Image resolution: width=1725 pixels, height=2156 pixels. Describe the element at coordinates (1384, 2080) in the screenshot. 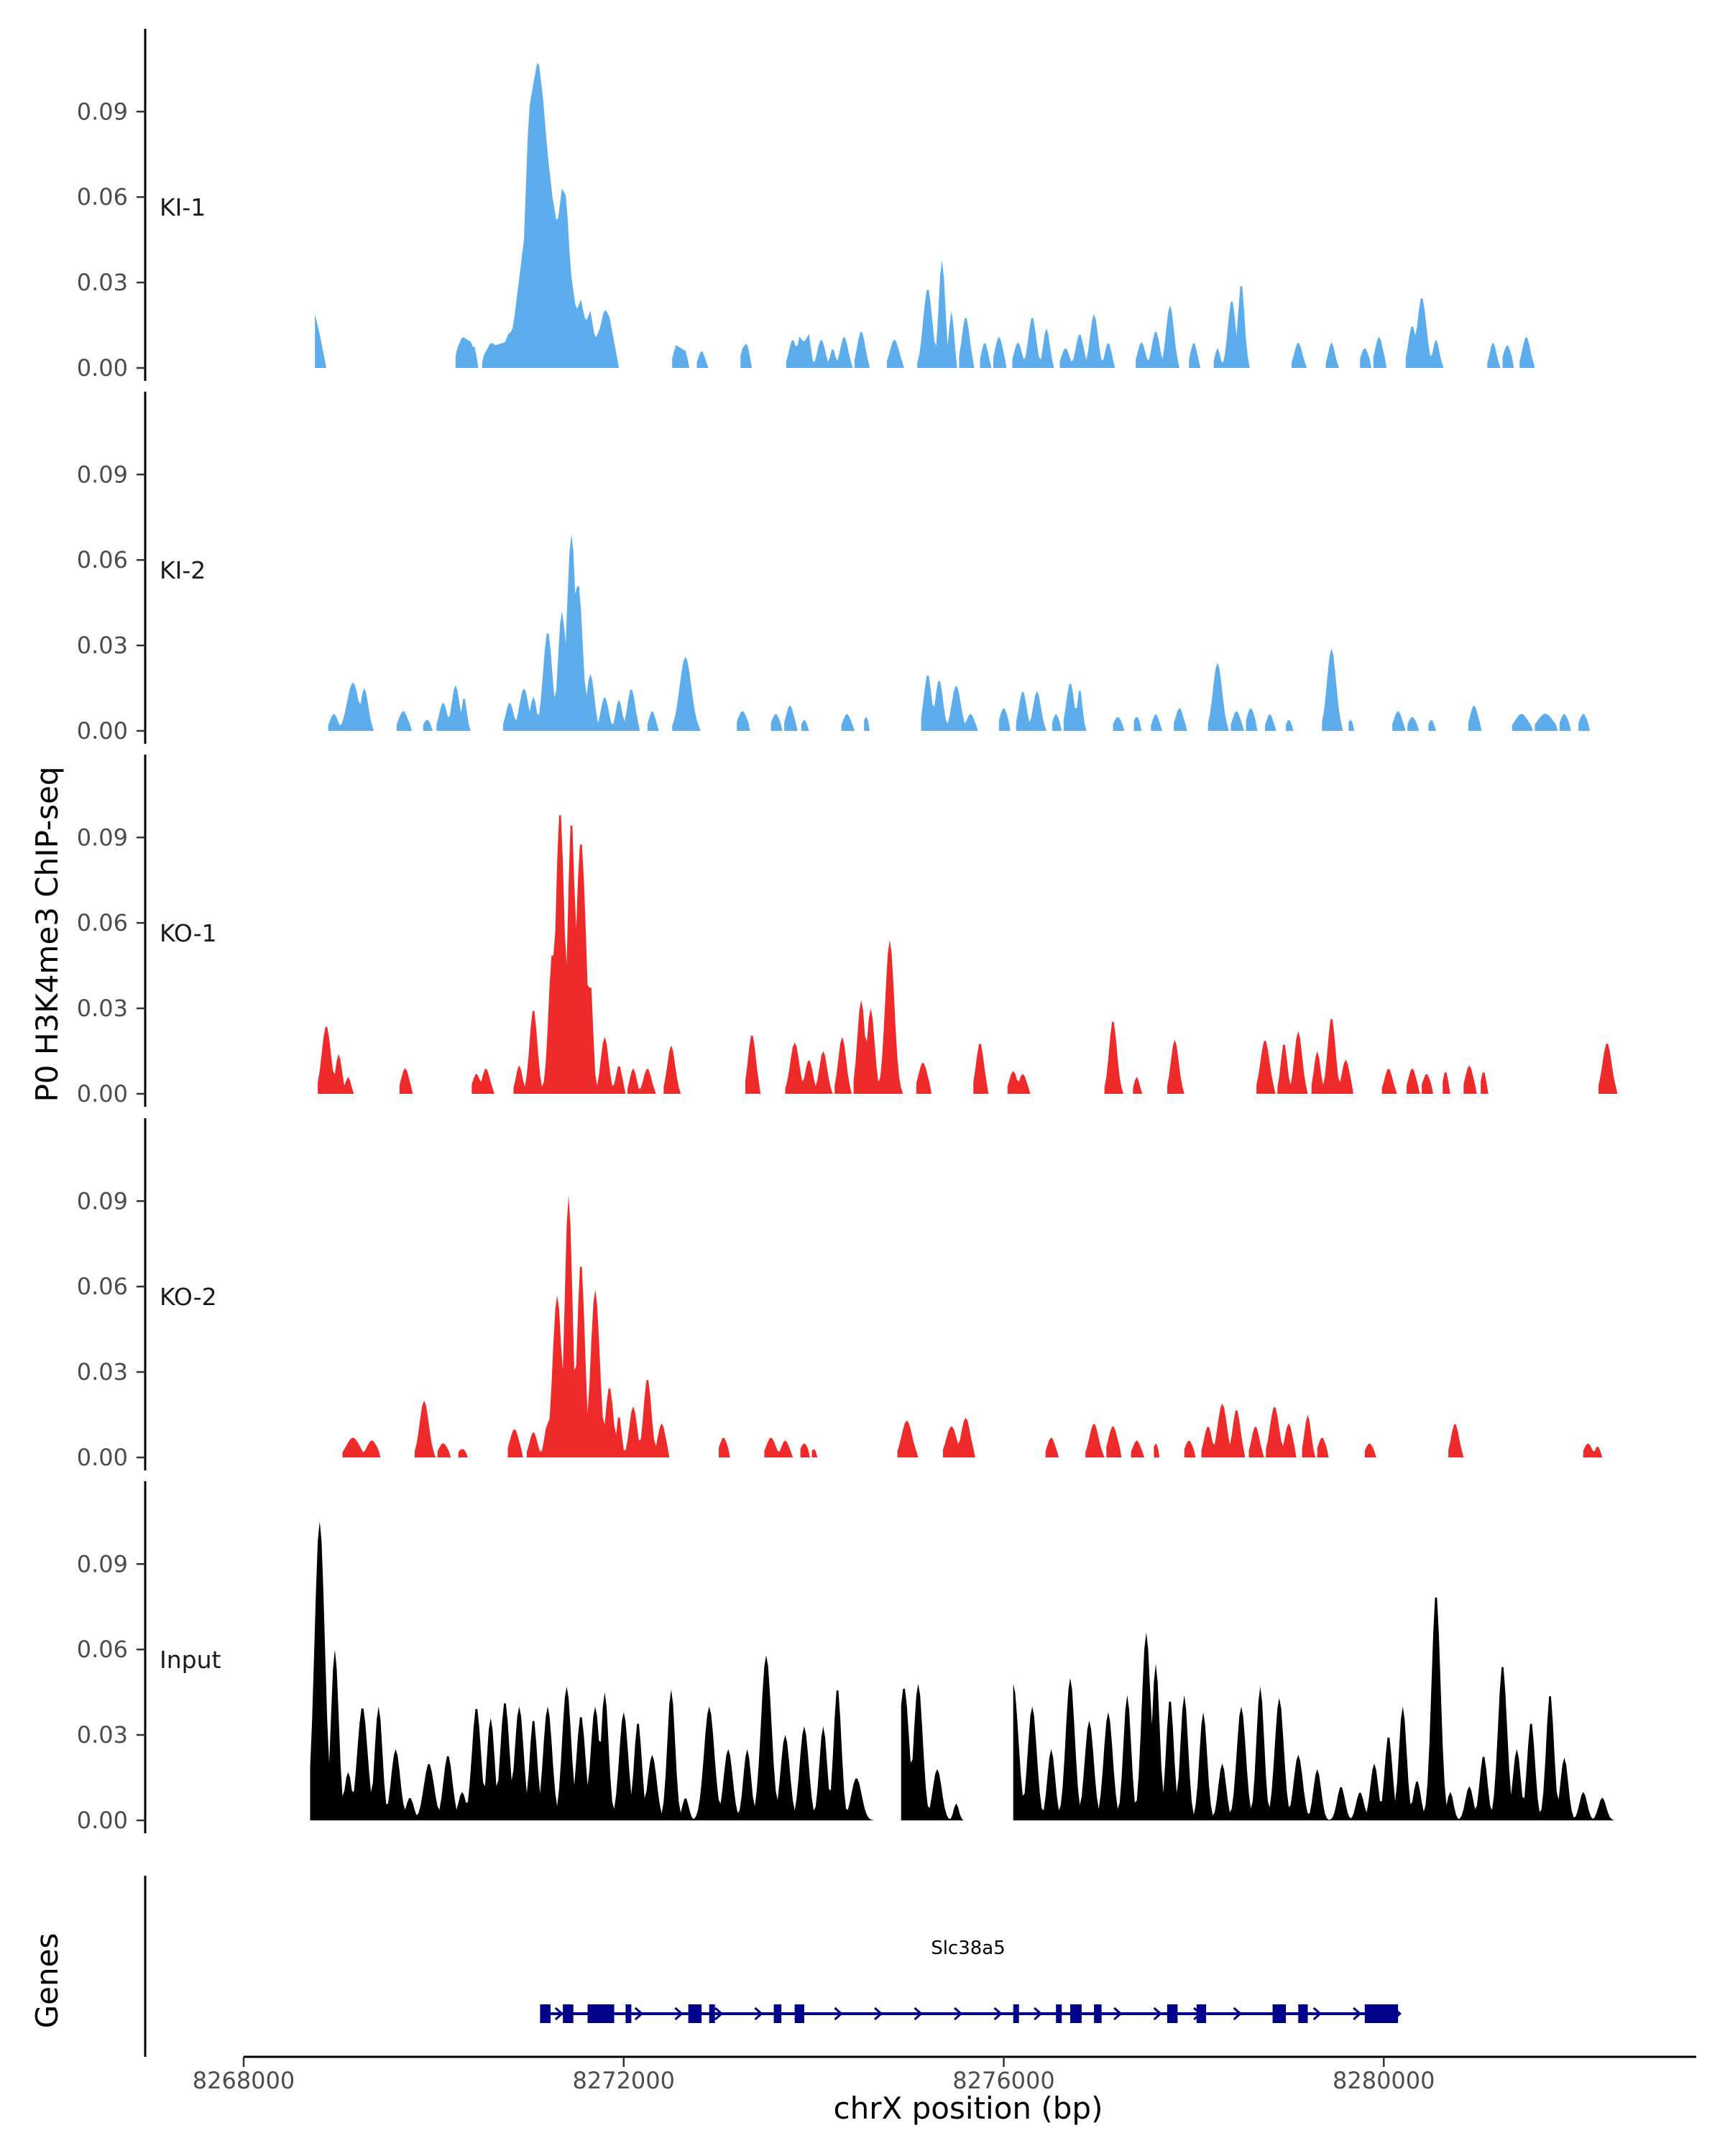

I see `x-tick-label: 8280000` at that location.